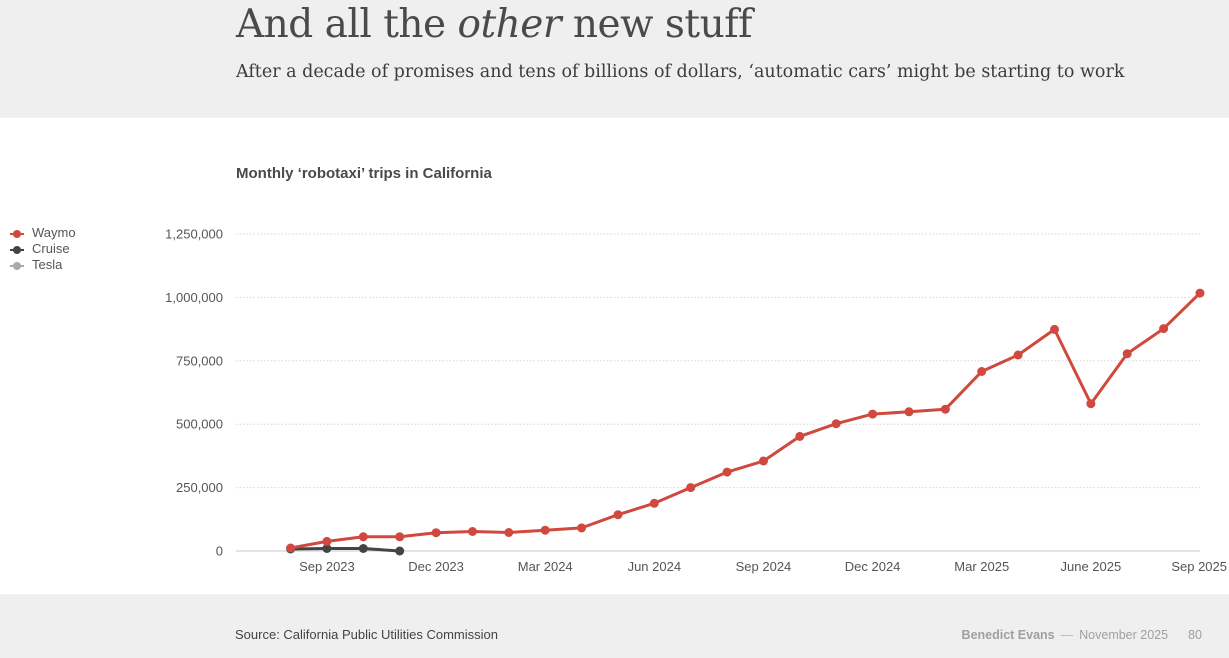 The height and width of the screenshot is (658, 1229). What do you see at coordinates (1091, 566) in the screenshot?
I see `x-tick-label: June 2025` at bounding box center [1091, 566].